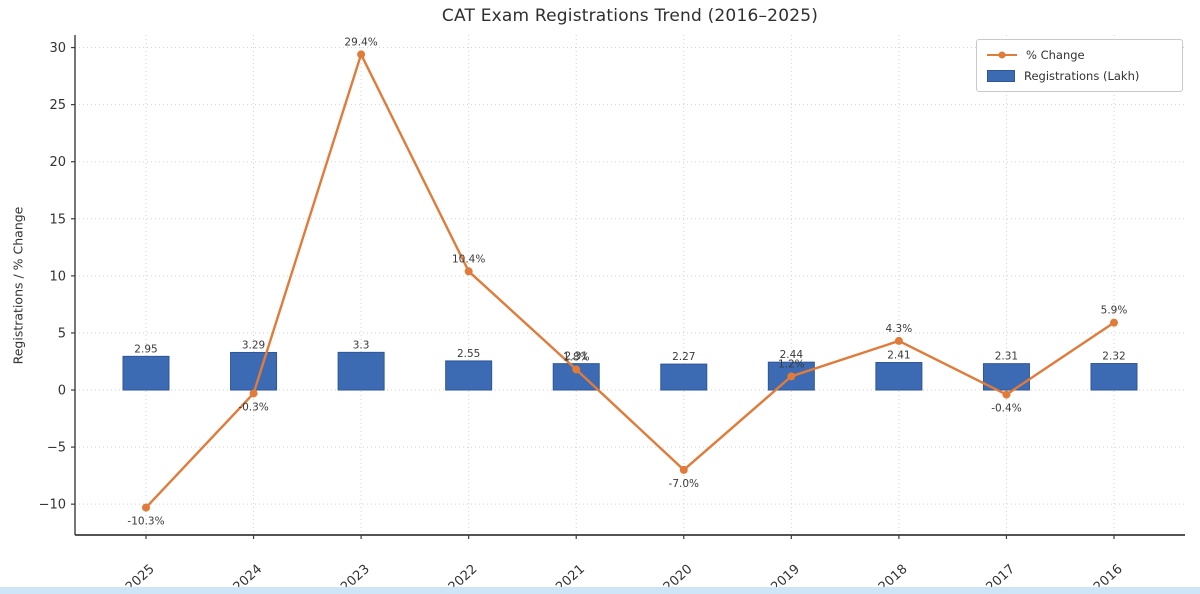 The image size is (1200, 594). Describe the element at coordinates (253, 407) in the screenshot. I see `pct-label: -0.3%` at that location.